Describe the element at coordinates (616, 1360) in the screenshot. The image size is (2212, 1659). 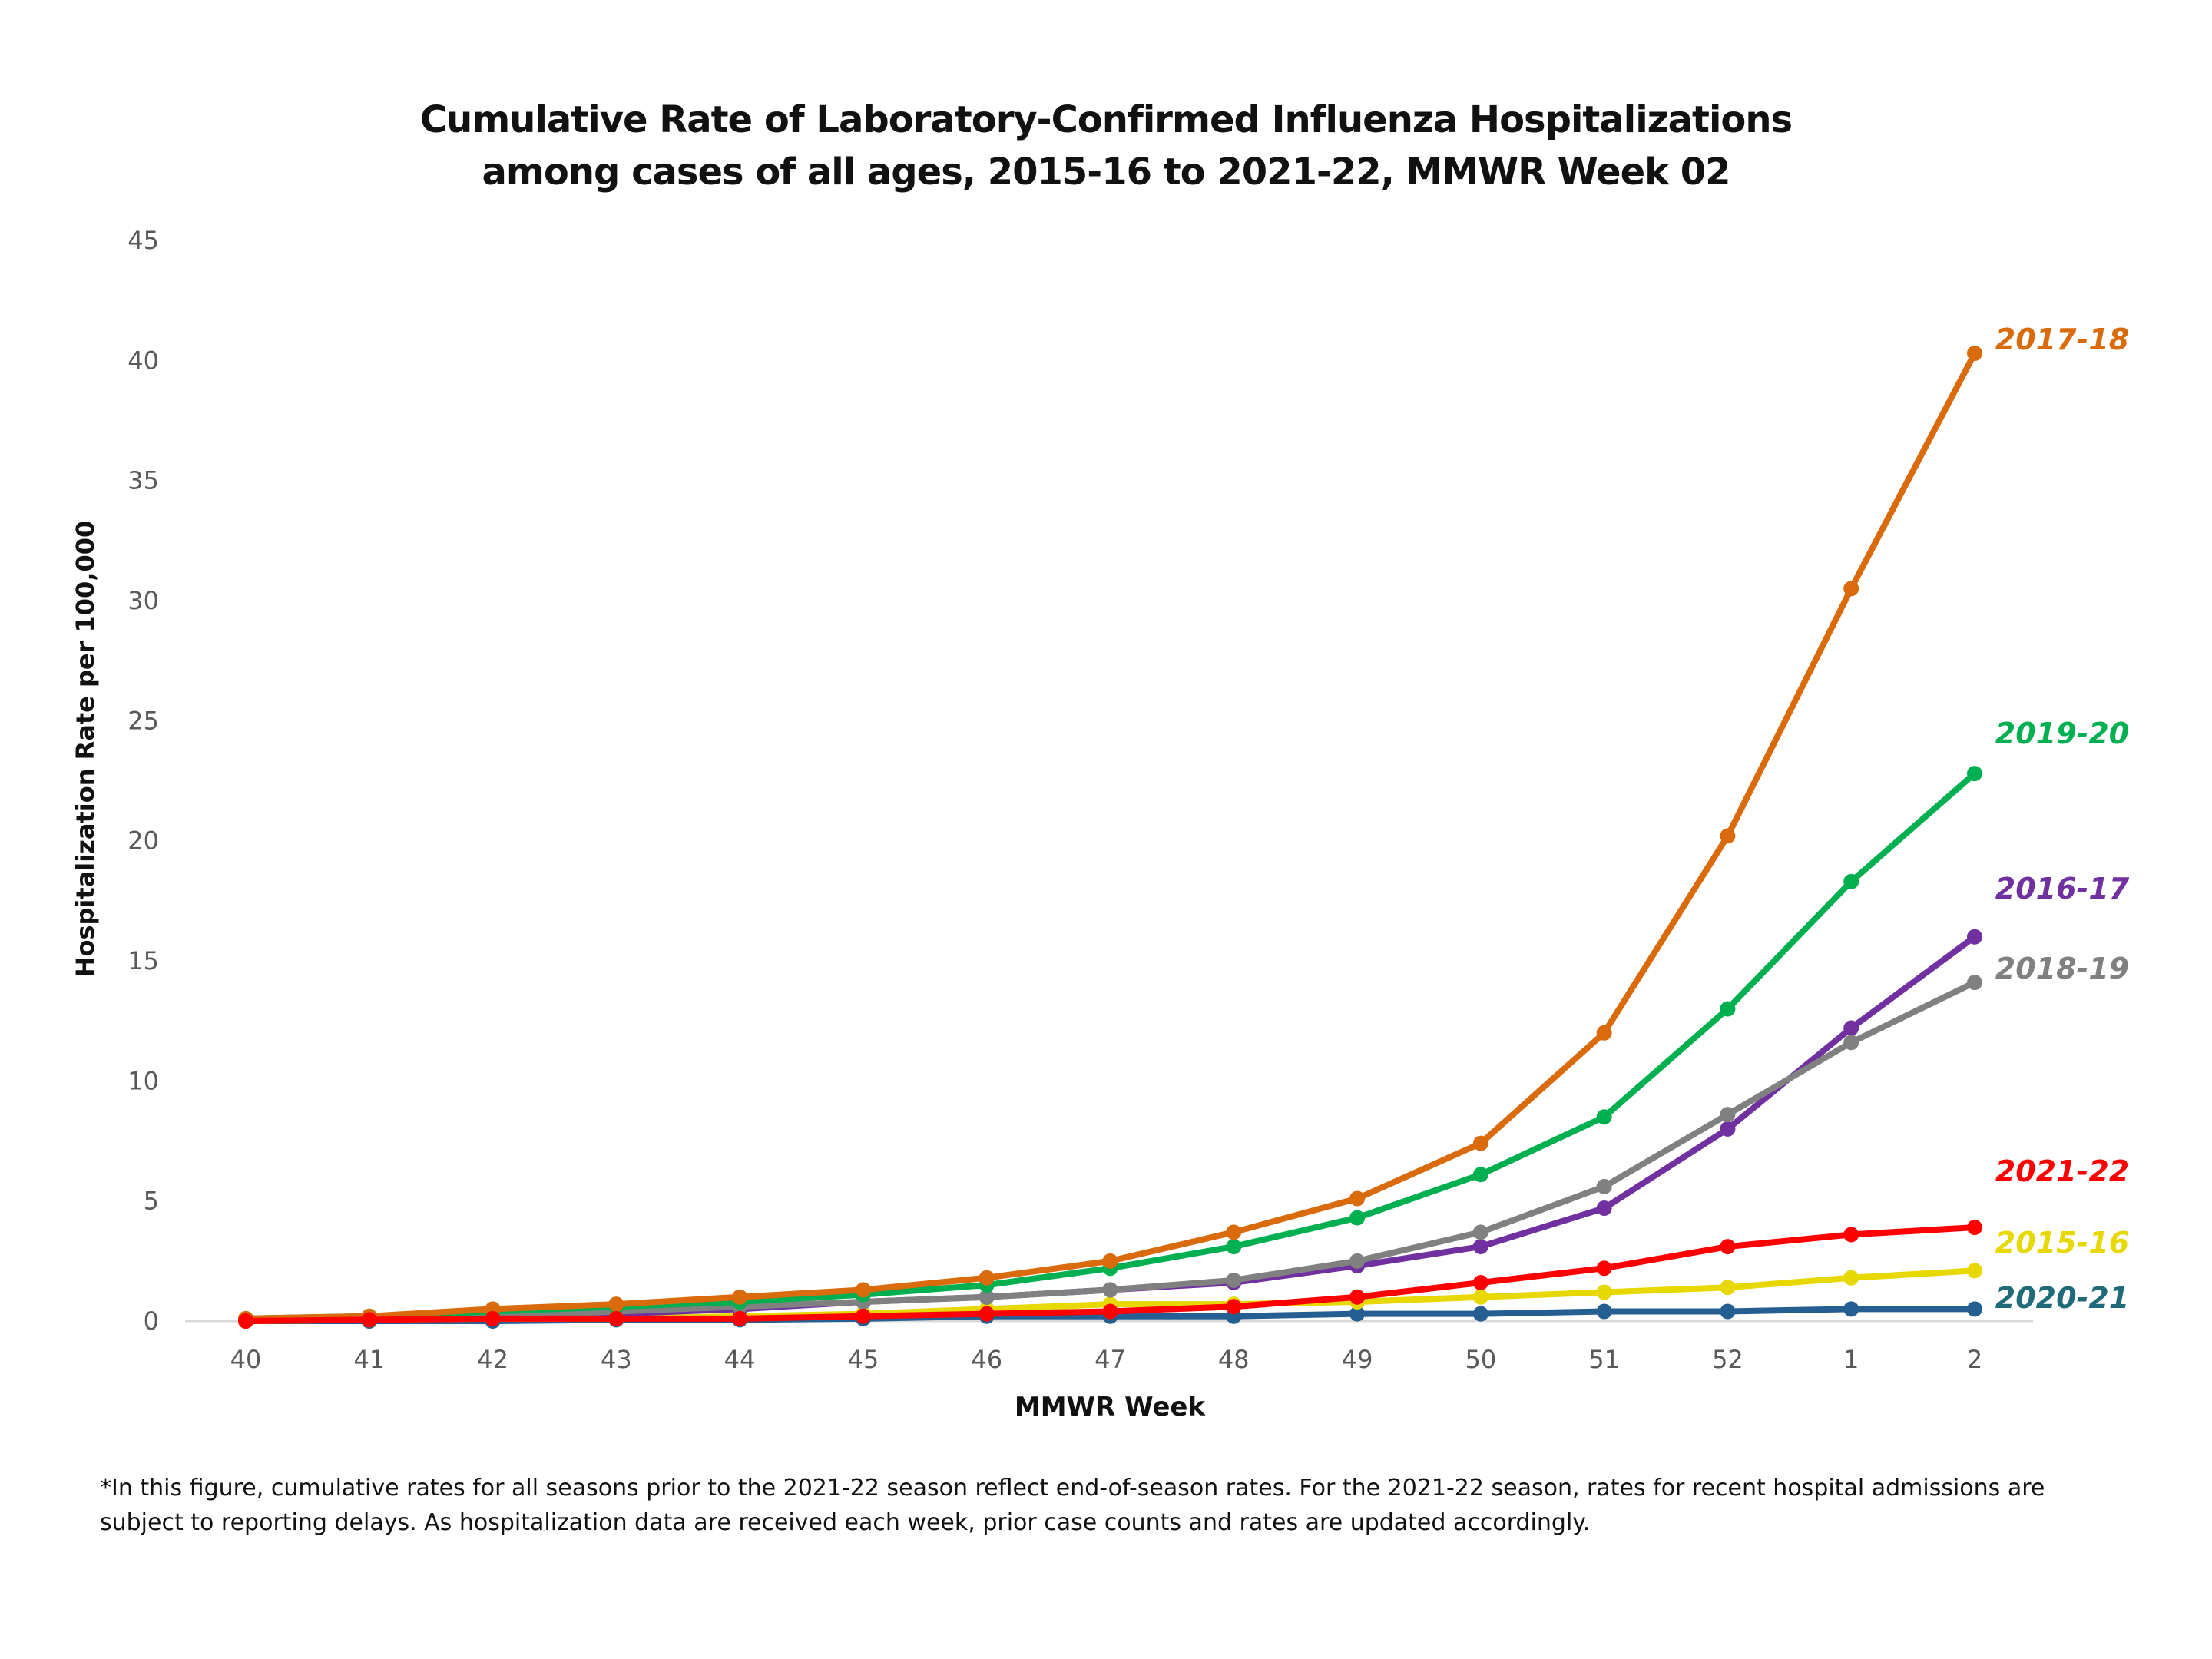
I see `x-tick-label: 43` at that location.